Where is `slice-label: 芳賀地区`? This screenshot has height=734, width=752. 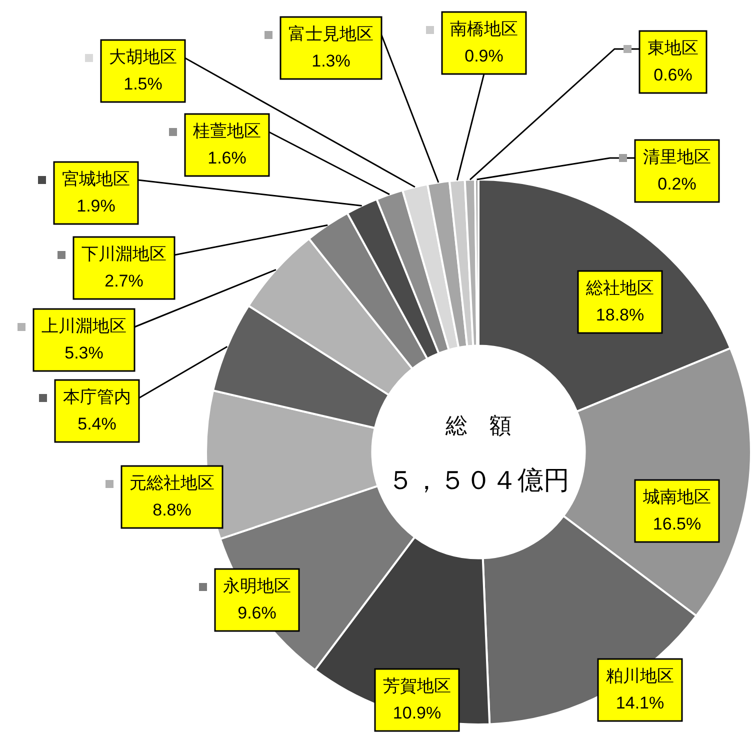 slice-label: 芳賀地区 is located at coordinates (417, 686).